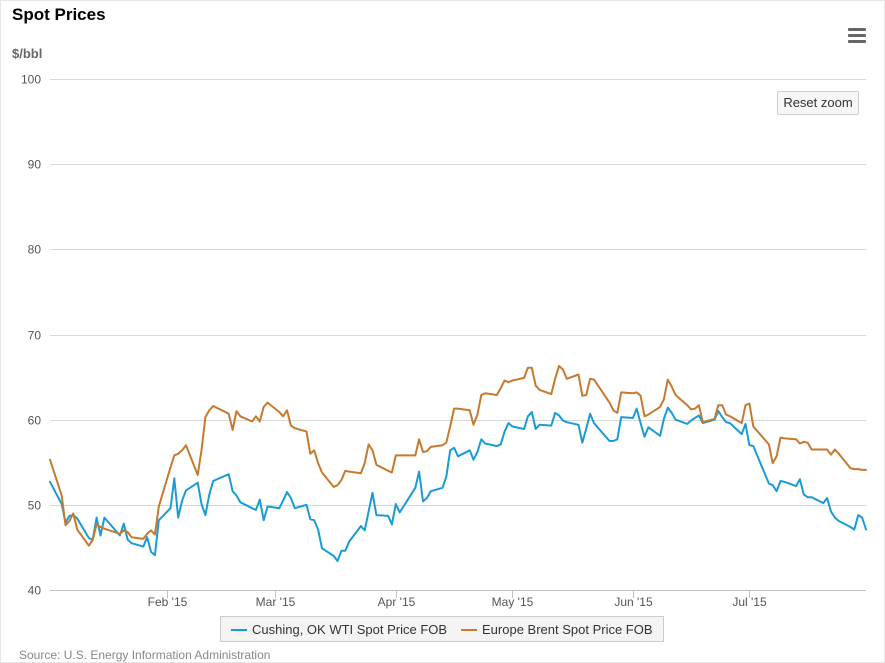 Image resolution: width=885 pixels, height=663 pixels. Describe the element at coordinates (567, 629) in the screenshot. I see `legend-label-brent: Europe Brent Spot Price FOB` at that location.